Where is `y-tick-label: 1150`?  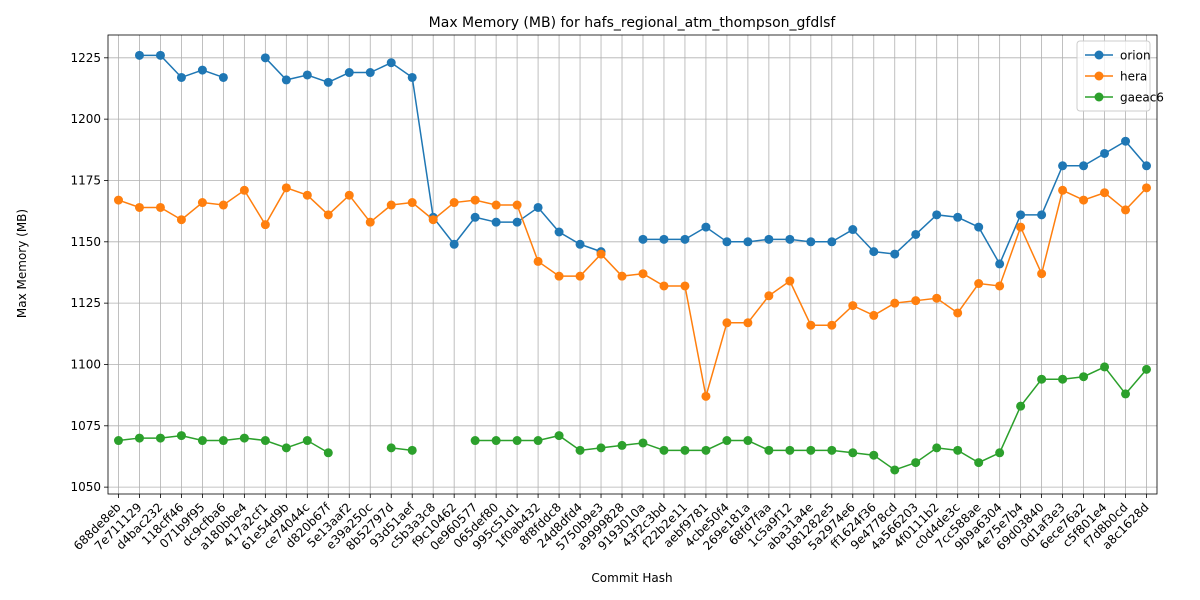 y-tick-label: 1150 is located at coordinates (85, 242).